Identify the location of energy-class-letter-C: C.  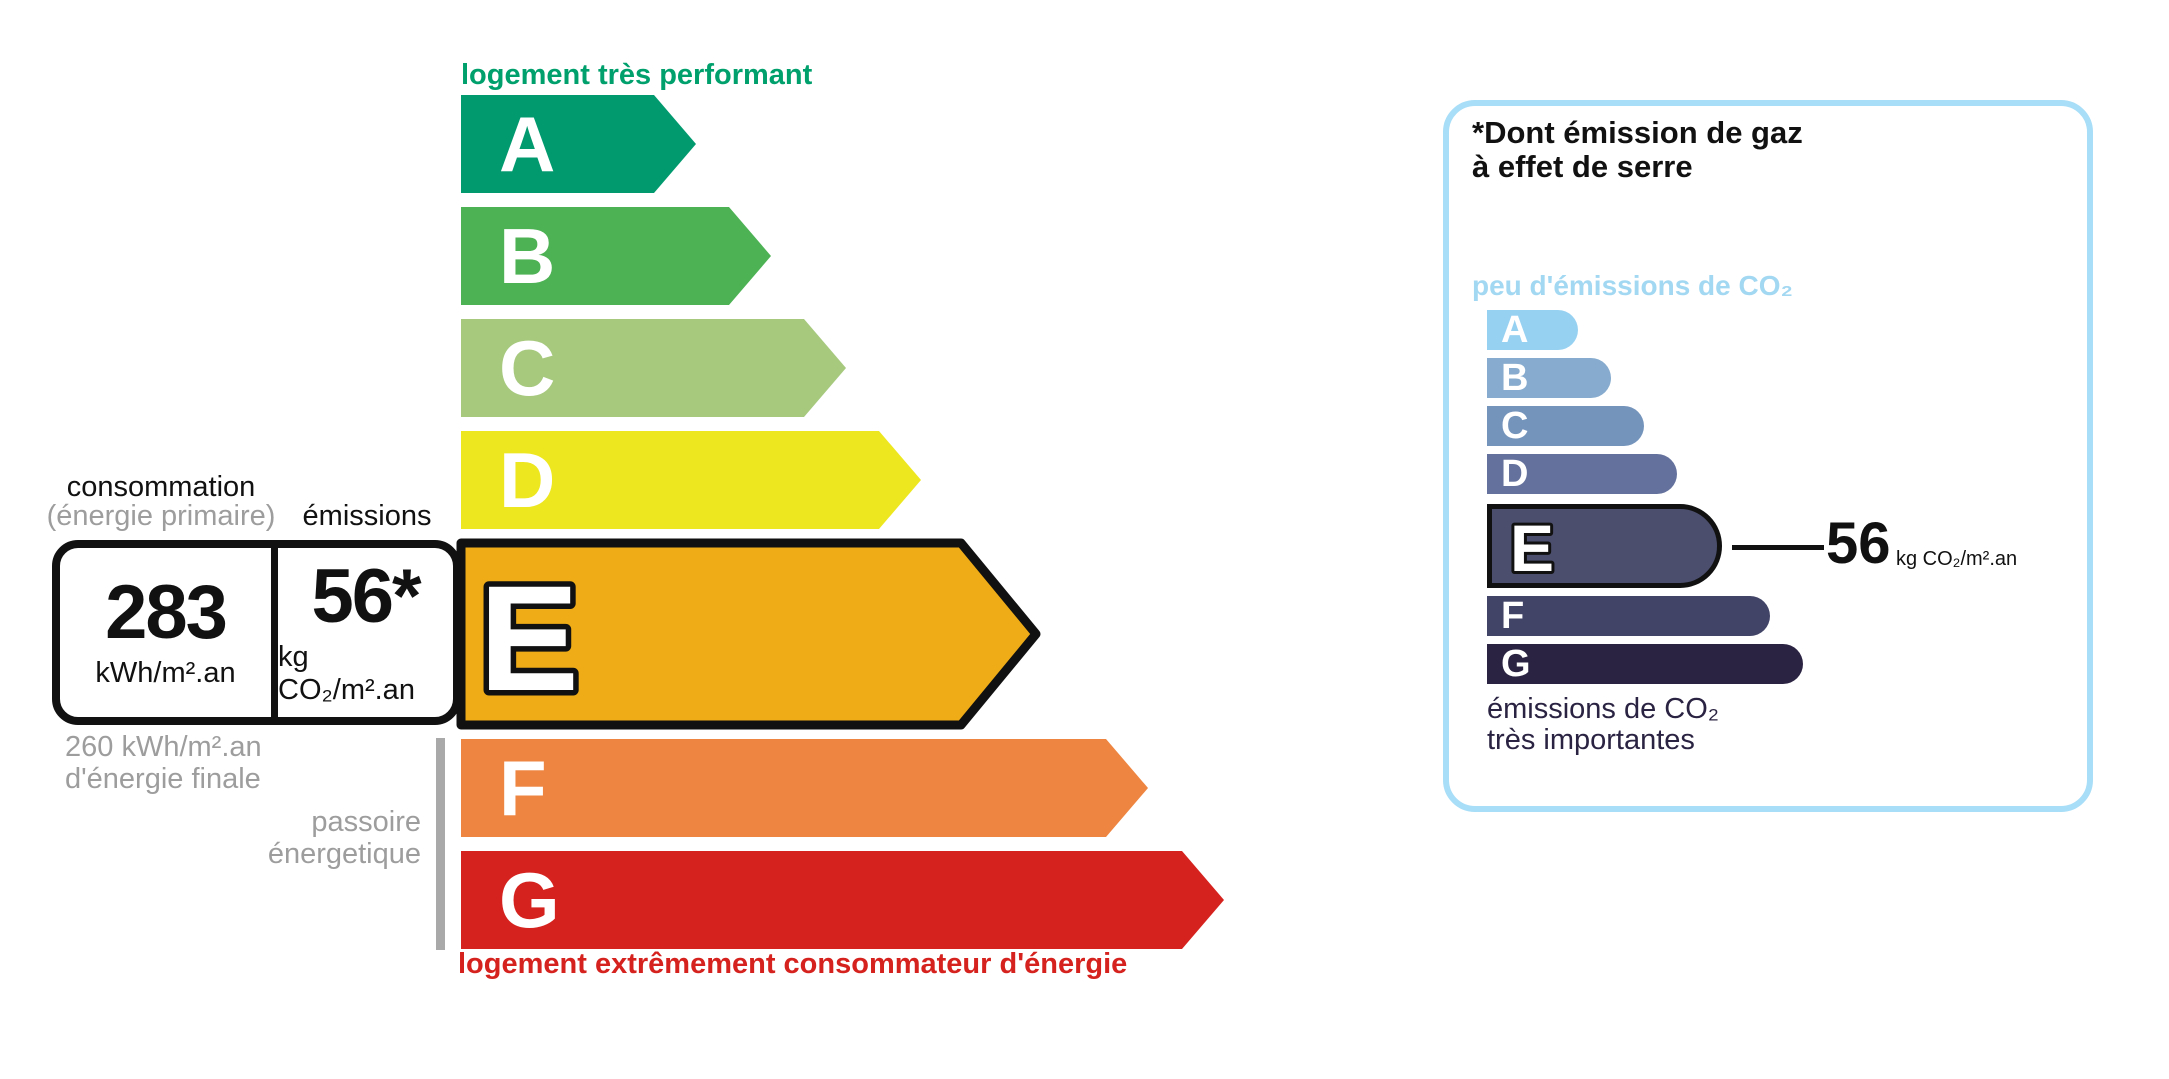
(527, 368).